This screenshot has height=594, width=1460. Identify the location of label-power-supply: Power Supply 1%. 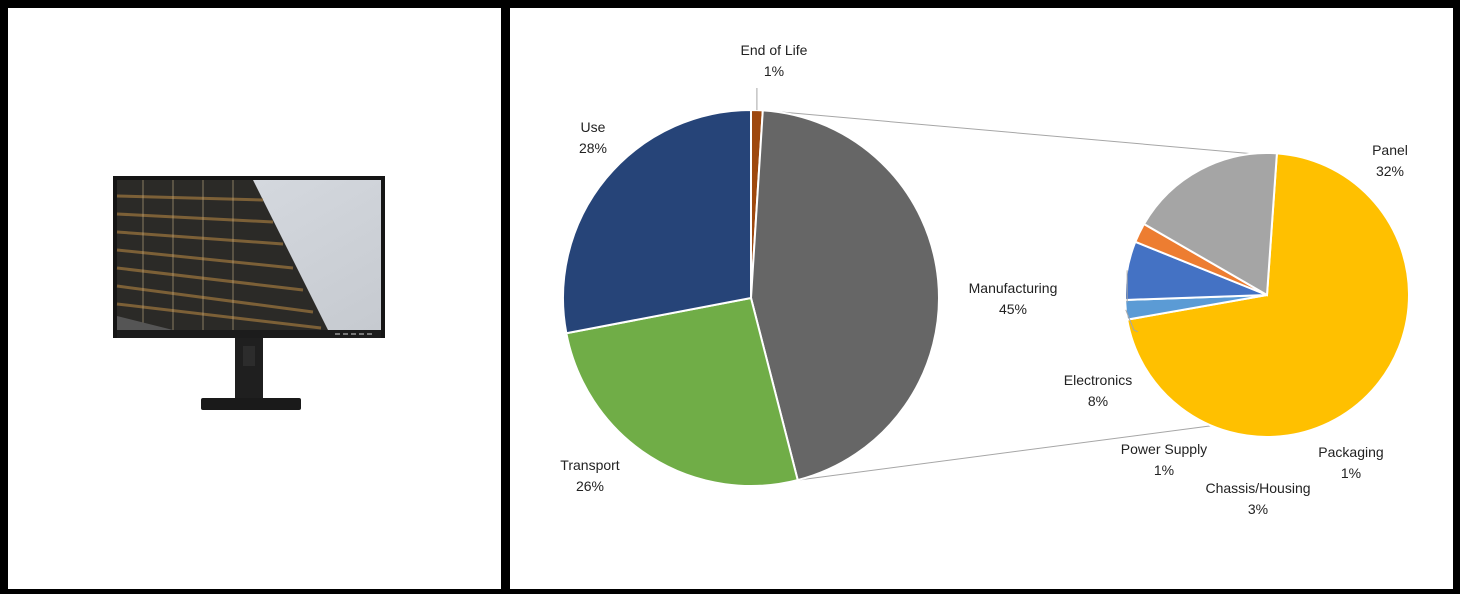
(1164, 459).